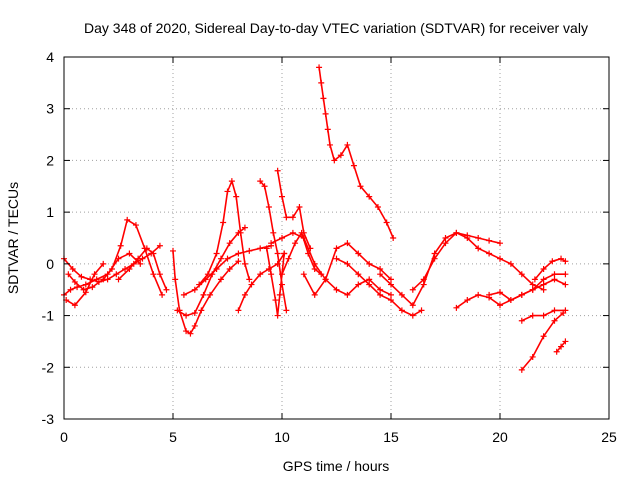 The height and width of the screenshot is (480, 640). What do you see at coordinates (50, 160) in the screenshot?
I see `y-tick-label: 2` at bounding box center [50, 160].